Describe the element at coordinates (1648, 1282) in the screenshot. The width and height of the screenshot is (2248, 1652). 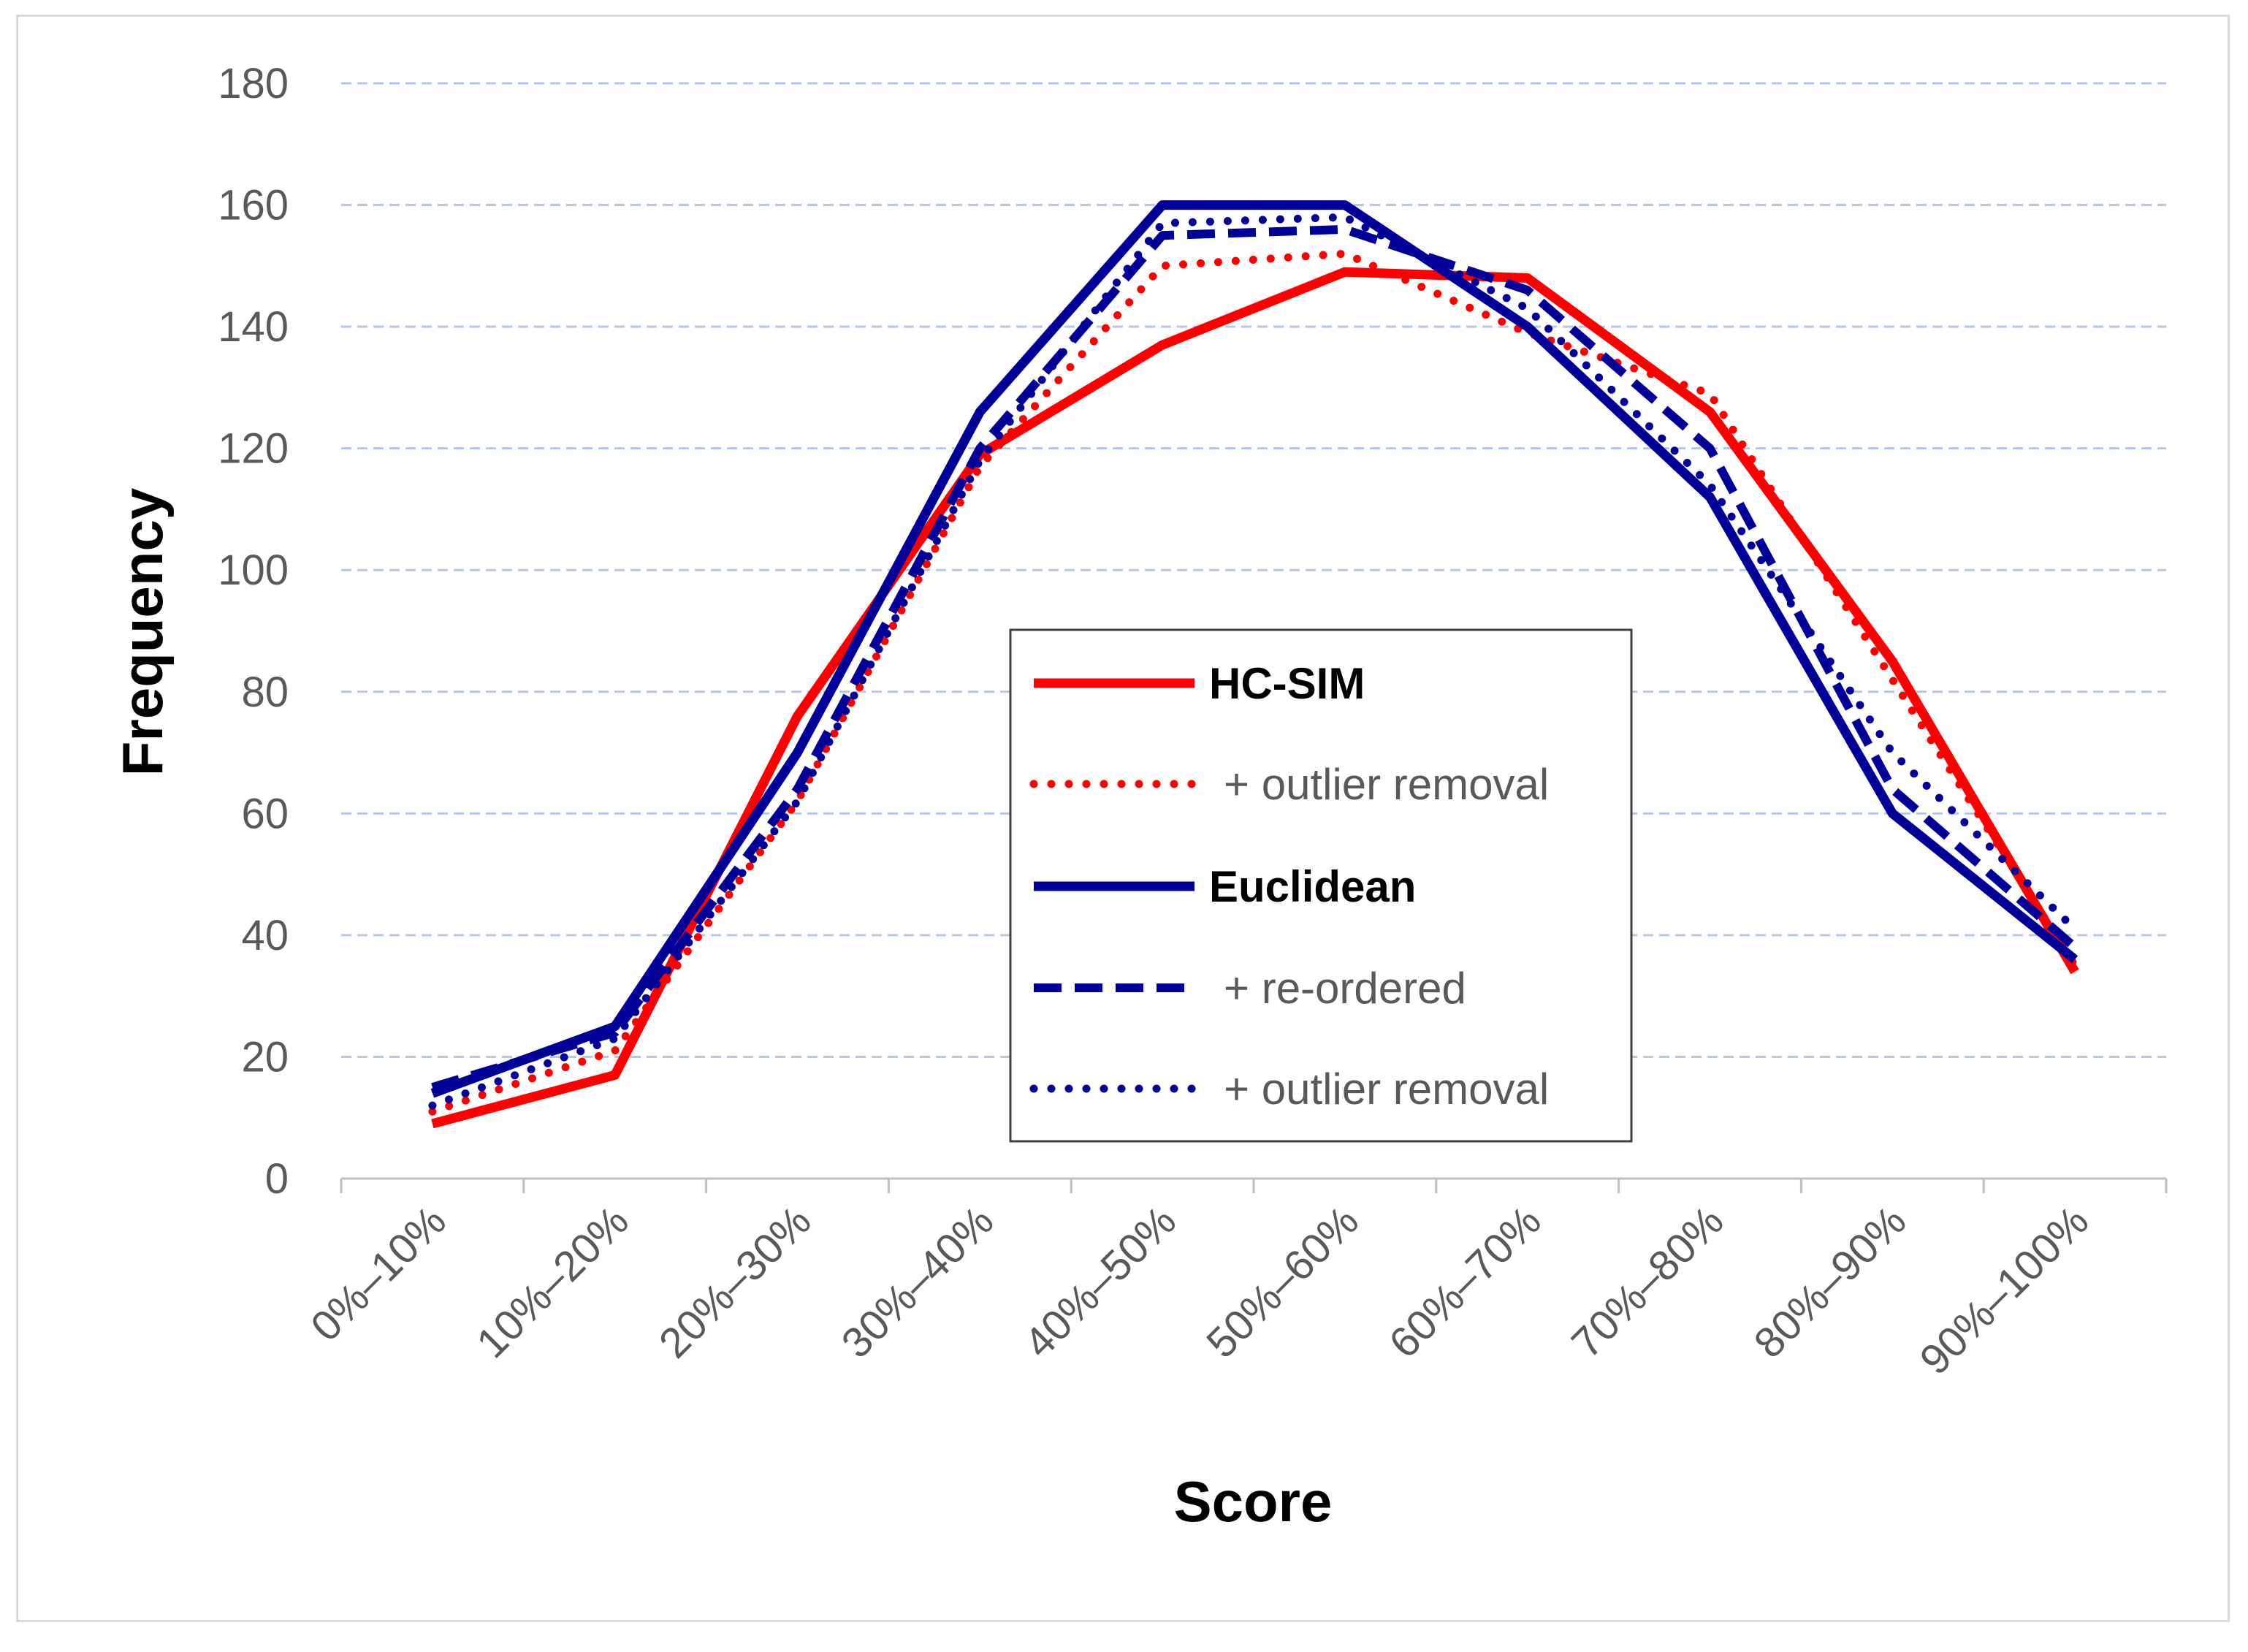
I see `x-tick-label: 70%–80%` at that location.